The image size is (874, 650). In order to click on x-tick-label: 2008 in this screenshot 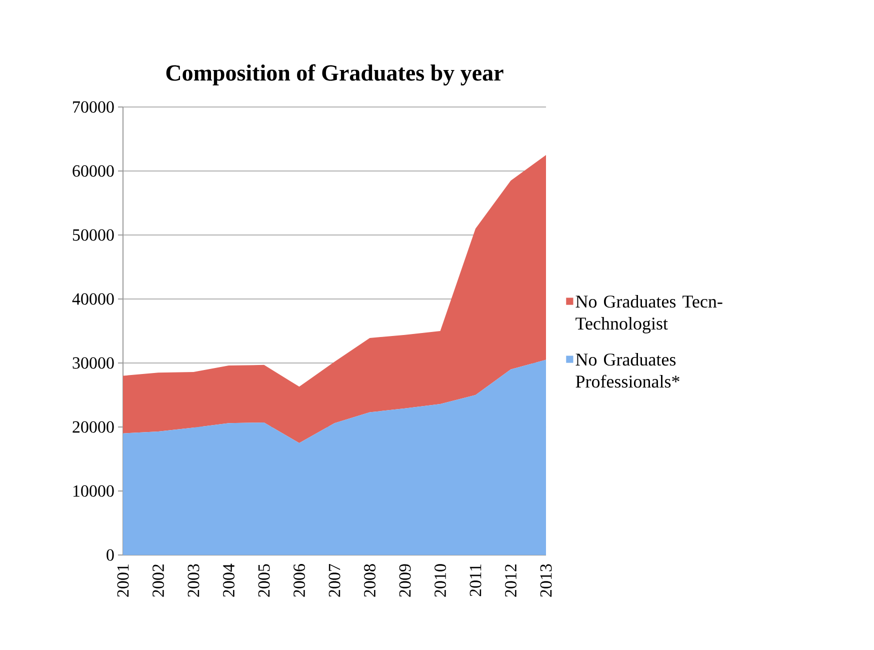, I will do `click(370, 580)`.